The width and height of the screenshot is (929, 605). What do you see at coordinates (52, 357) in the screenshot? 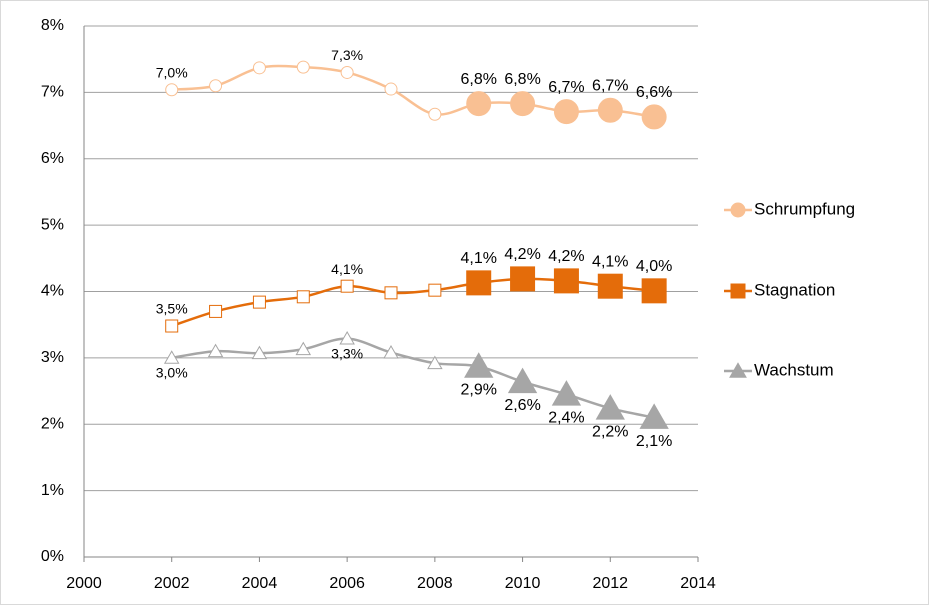
I see `y-tick-label: 3%` at bounding box center [52, 357].